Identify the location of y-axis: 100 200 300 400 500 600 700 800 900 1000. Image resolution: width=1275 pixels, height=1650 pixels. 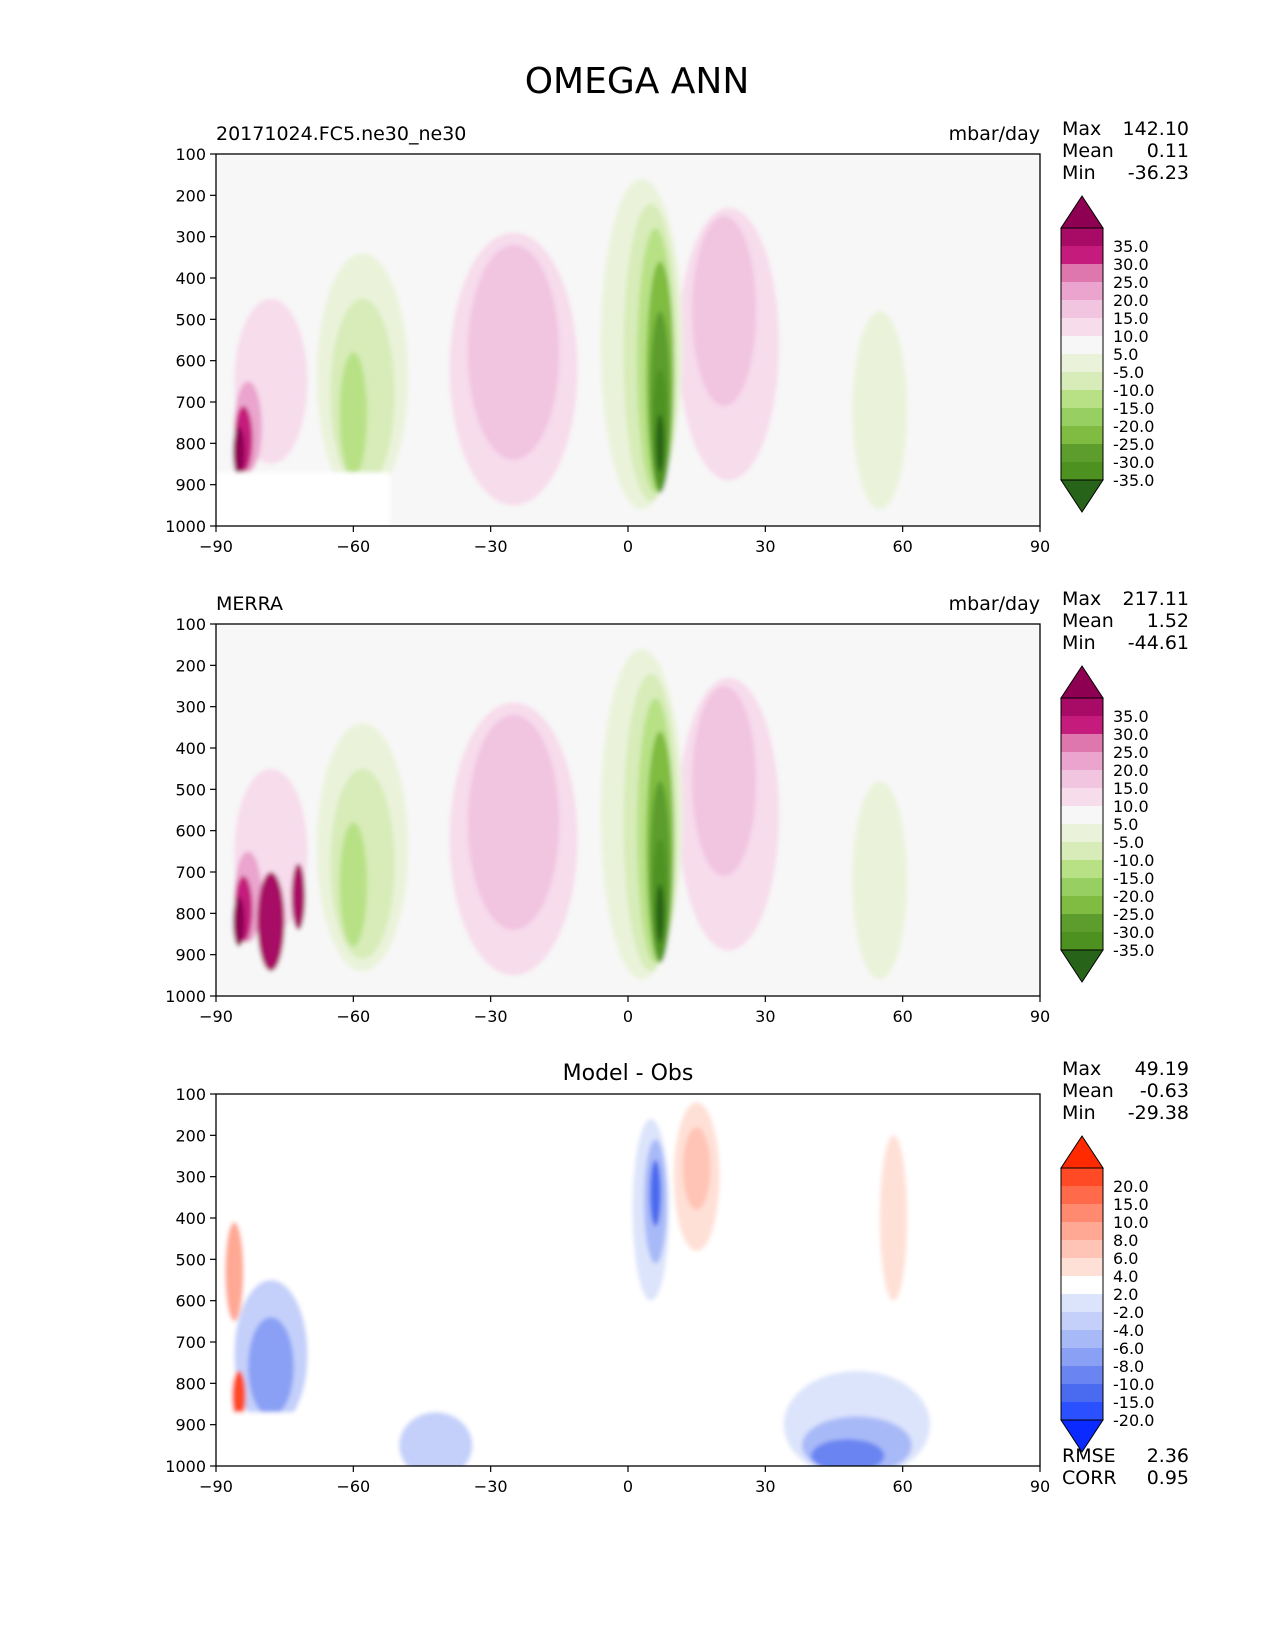
(190, 1280).